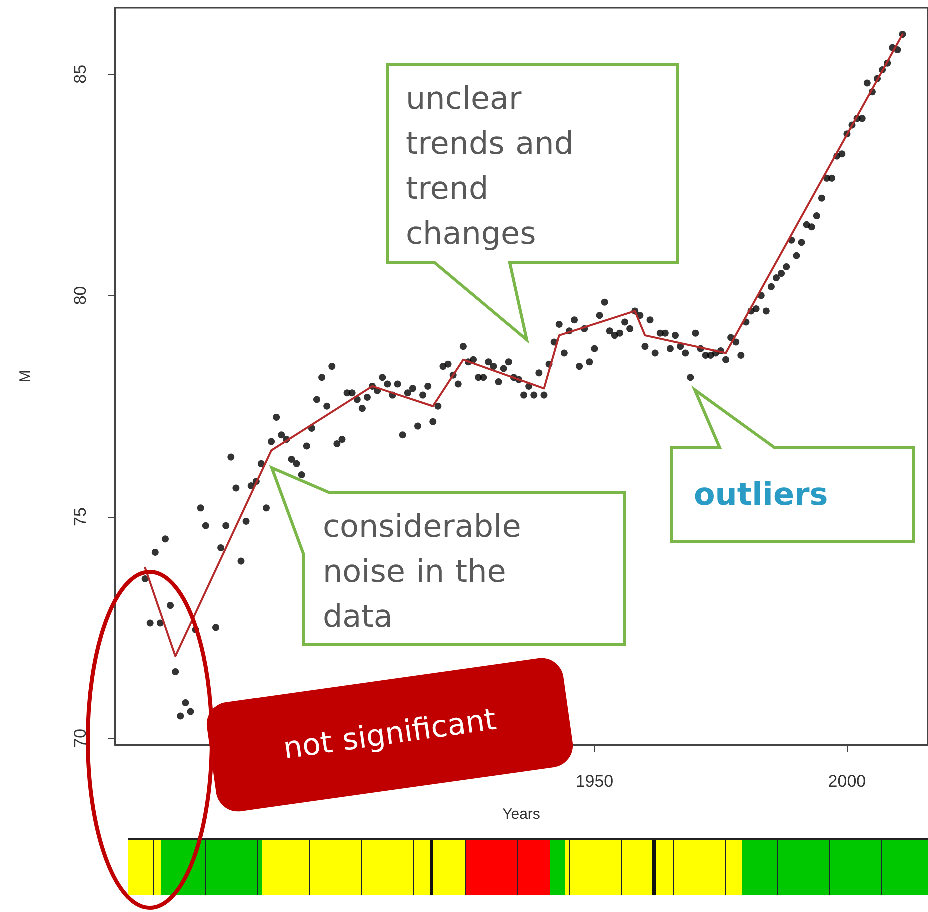  What do you see at coordinates (521, 814) in the screenshot?
I see `x-axis-title: Years` at bounding box center [521, 814].